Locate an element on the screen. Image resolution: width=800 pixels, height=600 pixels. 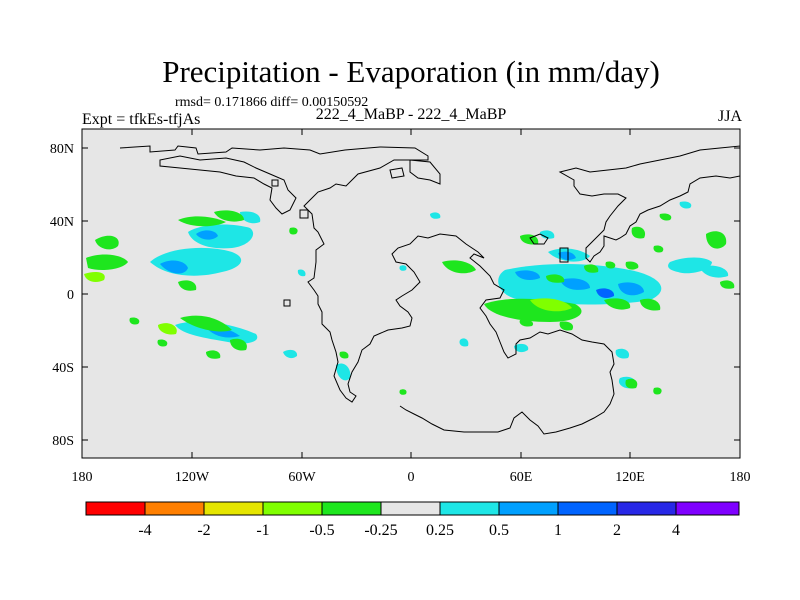
colorbar-label: -1 is located at coordinates (262, 530).